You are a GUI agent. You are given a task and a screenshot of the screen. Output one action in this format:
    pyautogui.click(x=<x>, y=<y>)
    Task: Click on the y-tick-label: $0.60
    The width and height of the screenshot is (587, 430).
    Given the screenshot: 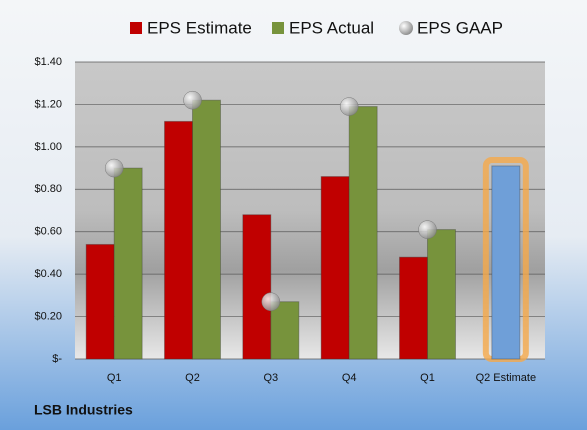 What is the action you would take?
    pyautogui.click(x=48, y=232)
    